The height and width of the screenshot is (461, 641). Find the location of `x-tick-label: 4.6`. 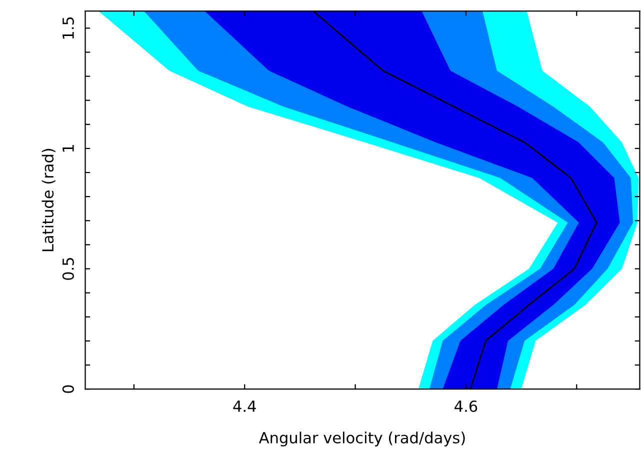

x-tick-label: 4.6 is located at coordinates (466, 406).